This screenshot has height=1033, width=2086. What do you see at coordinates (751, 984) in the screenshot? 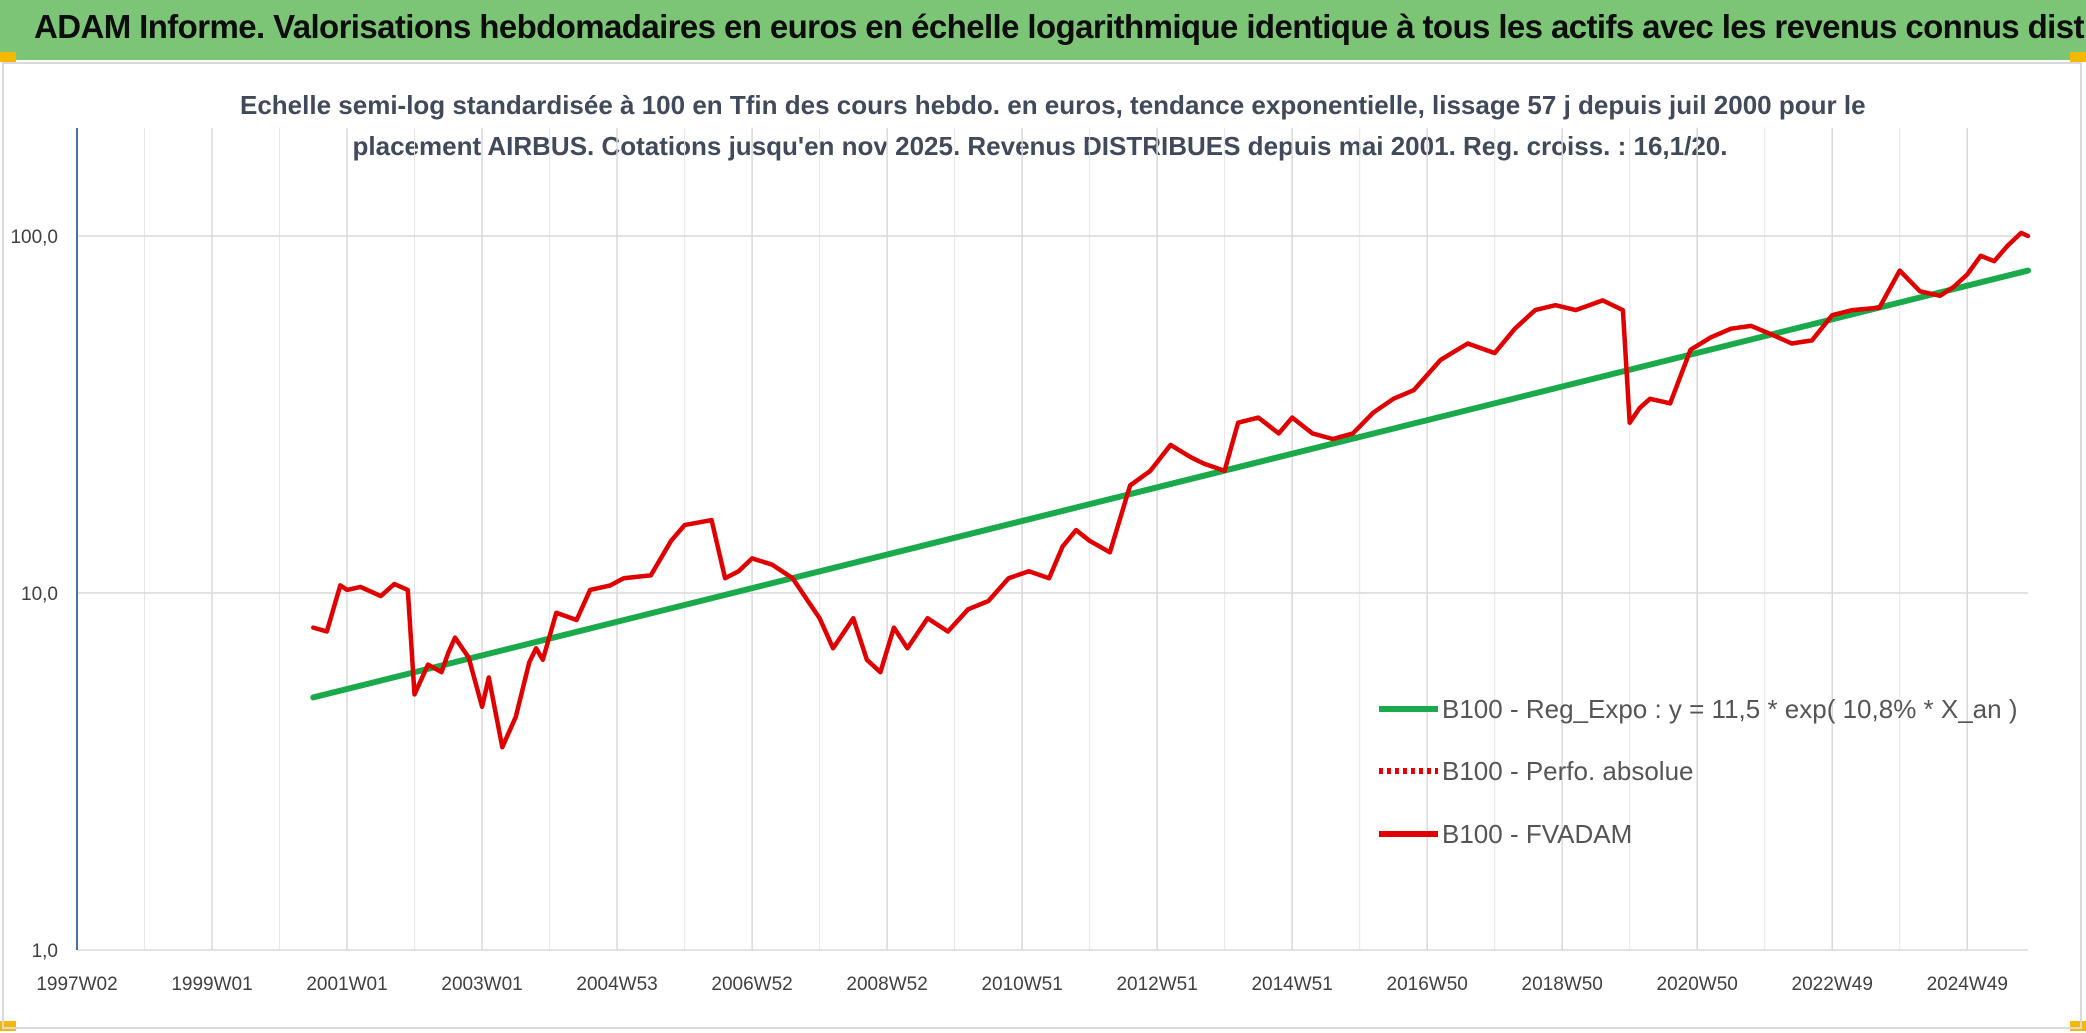
I see `x-tick-label: 2006W52` at bounding box center [751, 984].